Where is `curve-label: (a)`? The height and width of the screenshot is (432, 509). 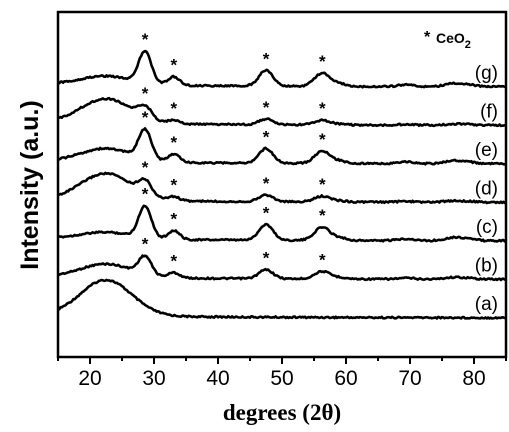
curve-label: (a) is located at coordinates (486, 304).